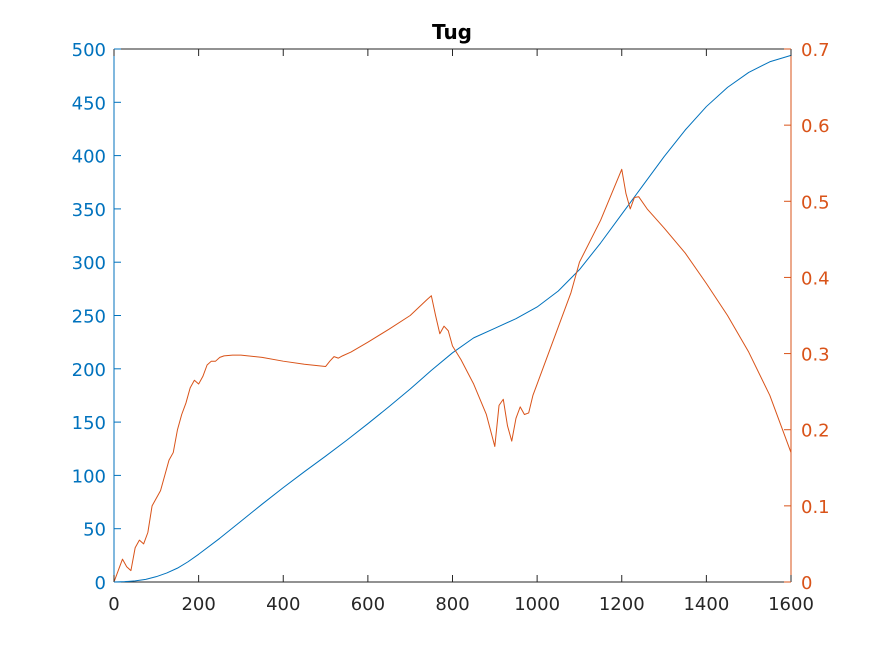 The image size is (875, 655). I want to click on right-y-tick-label: 0, so click(806, 583).